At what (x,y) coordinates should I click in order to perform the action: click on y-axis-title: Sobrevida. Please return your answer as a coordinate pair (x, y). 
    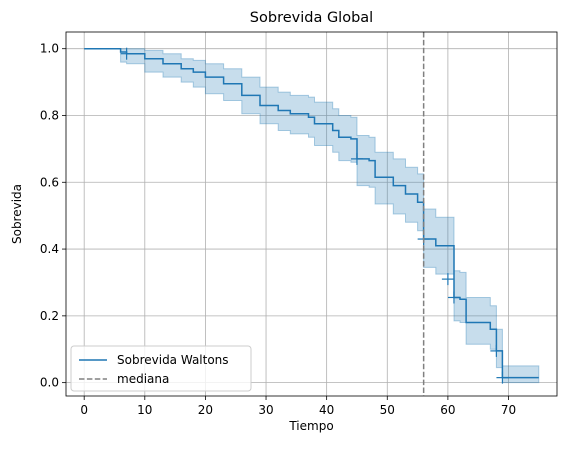
    Looking at the image, I should click on (17, 214).